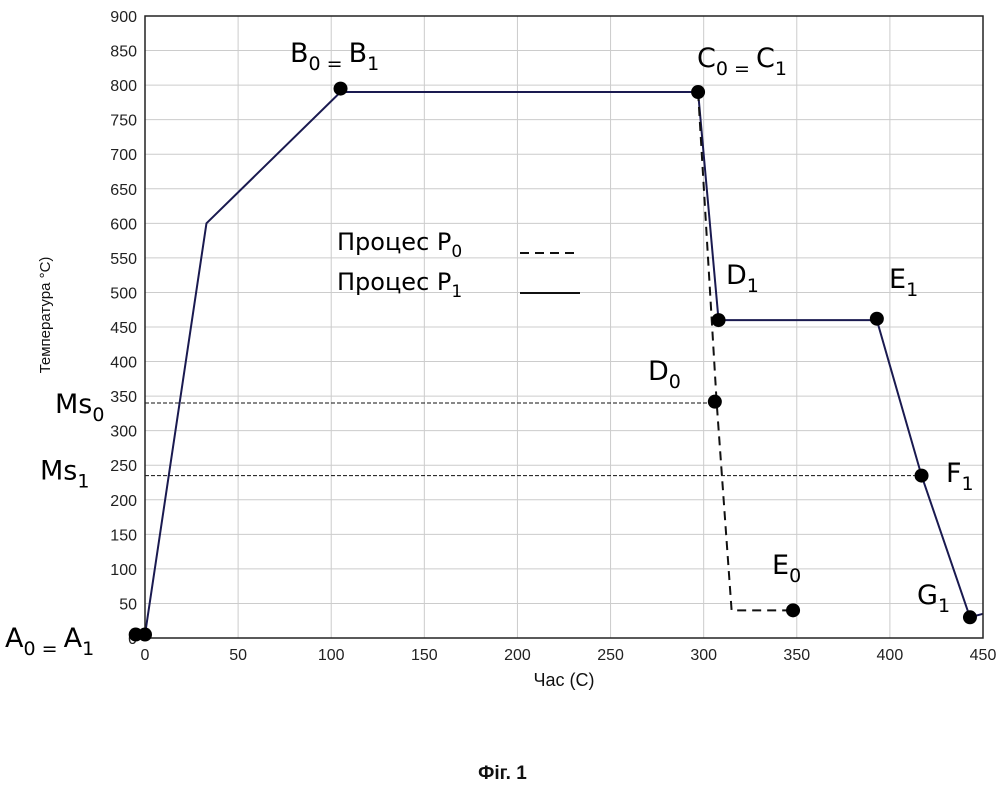 Image resolution: width=1005 pixels, height=786 pixels. Describe the element at coordinates (742, 61) in the screenshot. I see `point-label: C0 = C1` at that location.